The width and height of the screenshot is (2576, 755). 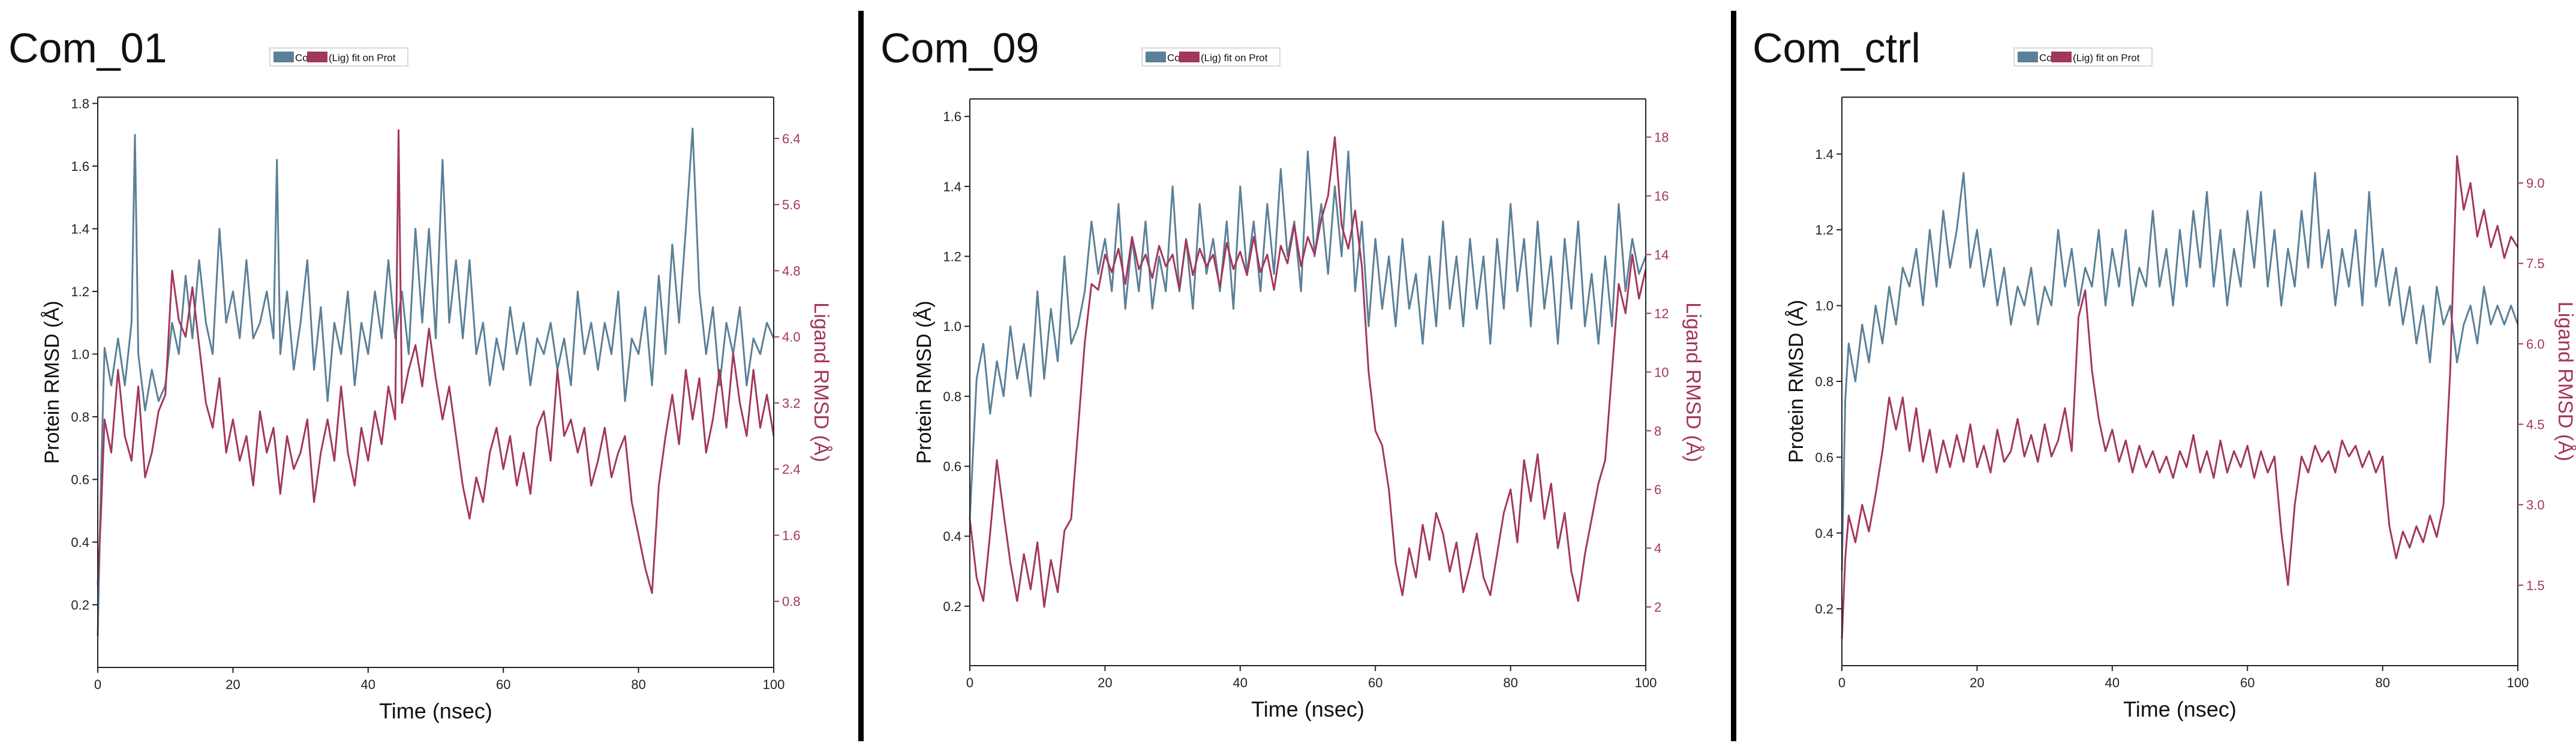 I want to click on y2-tick-label: 12, so click(x=1662, y=314).